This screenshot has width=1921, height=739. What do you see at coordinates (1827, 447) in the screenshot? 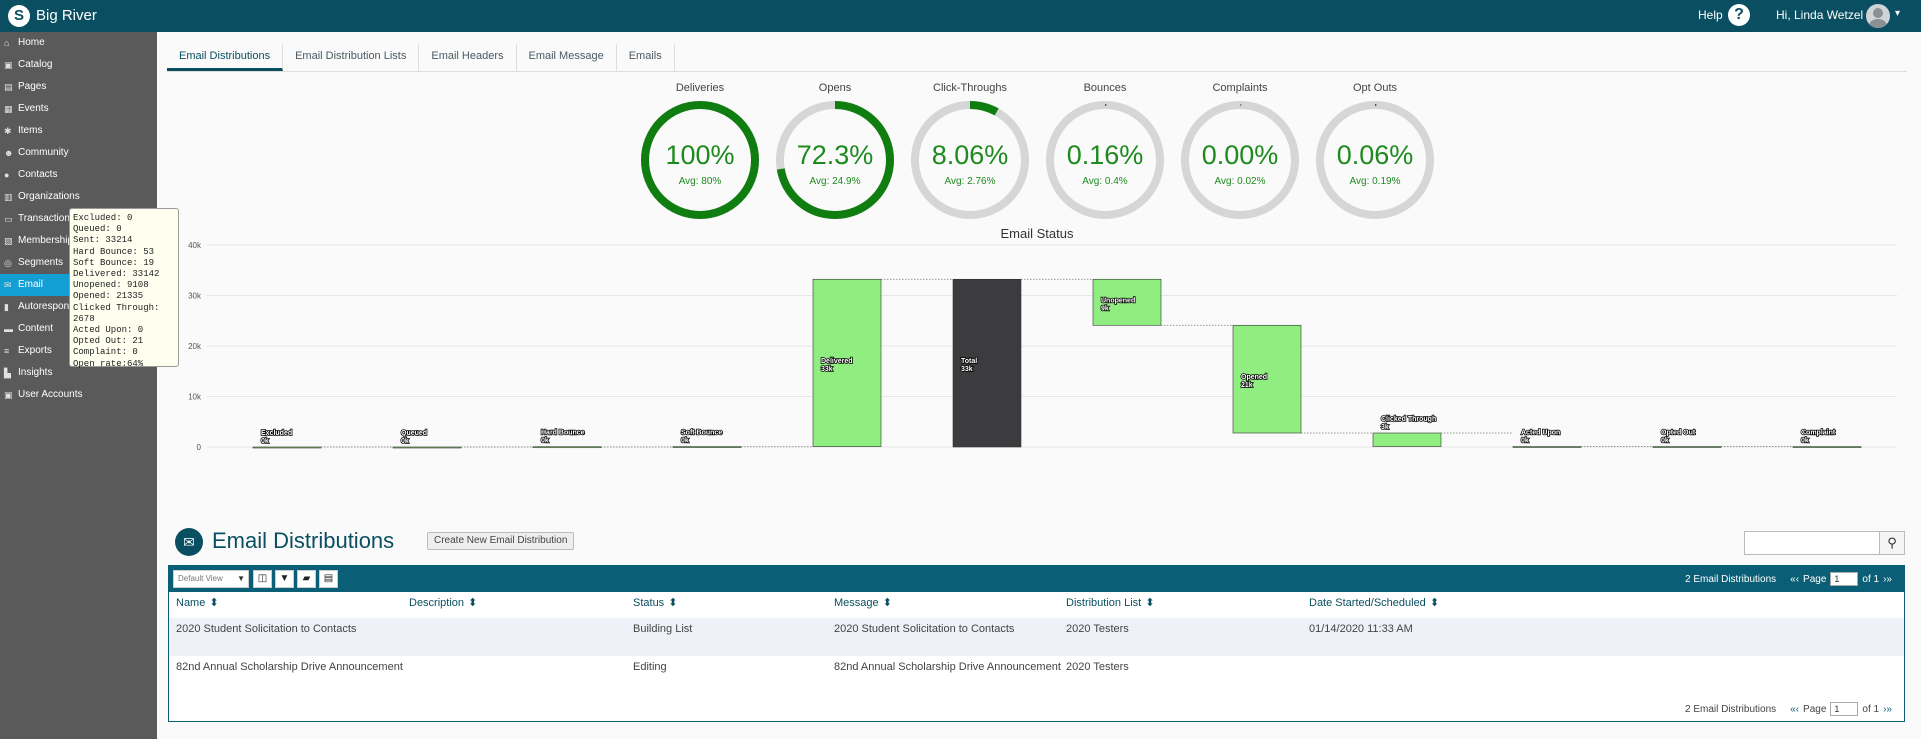
I see `bar-complaint` at bounding box center [1827, 447].